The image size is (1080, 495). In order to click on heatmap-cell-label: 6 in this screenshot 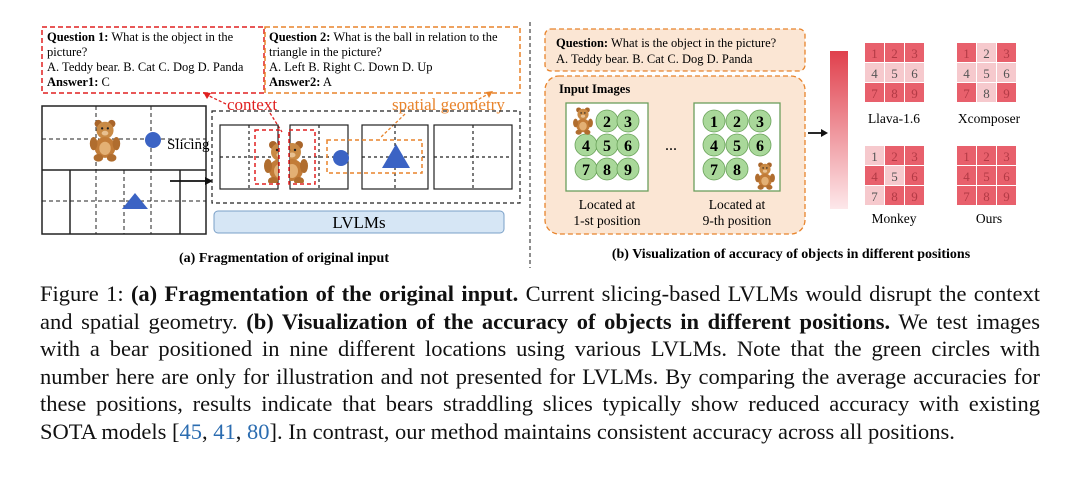, I will do `click(914, 73)`.